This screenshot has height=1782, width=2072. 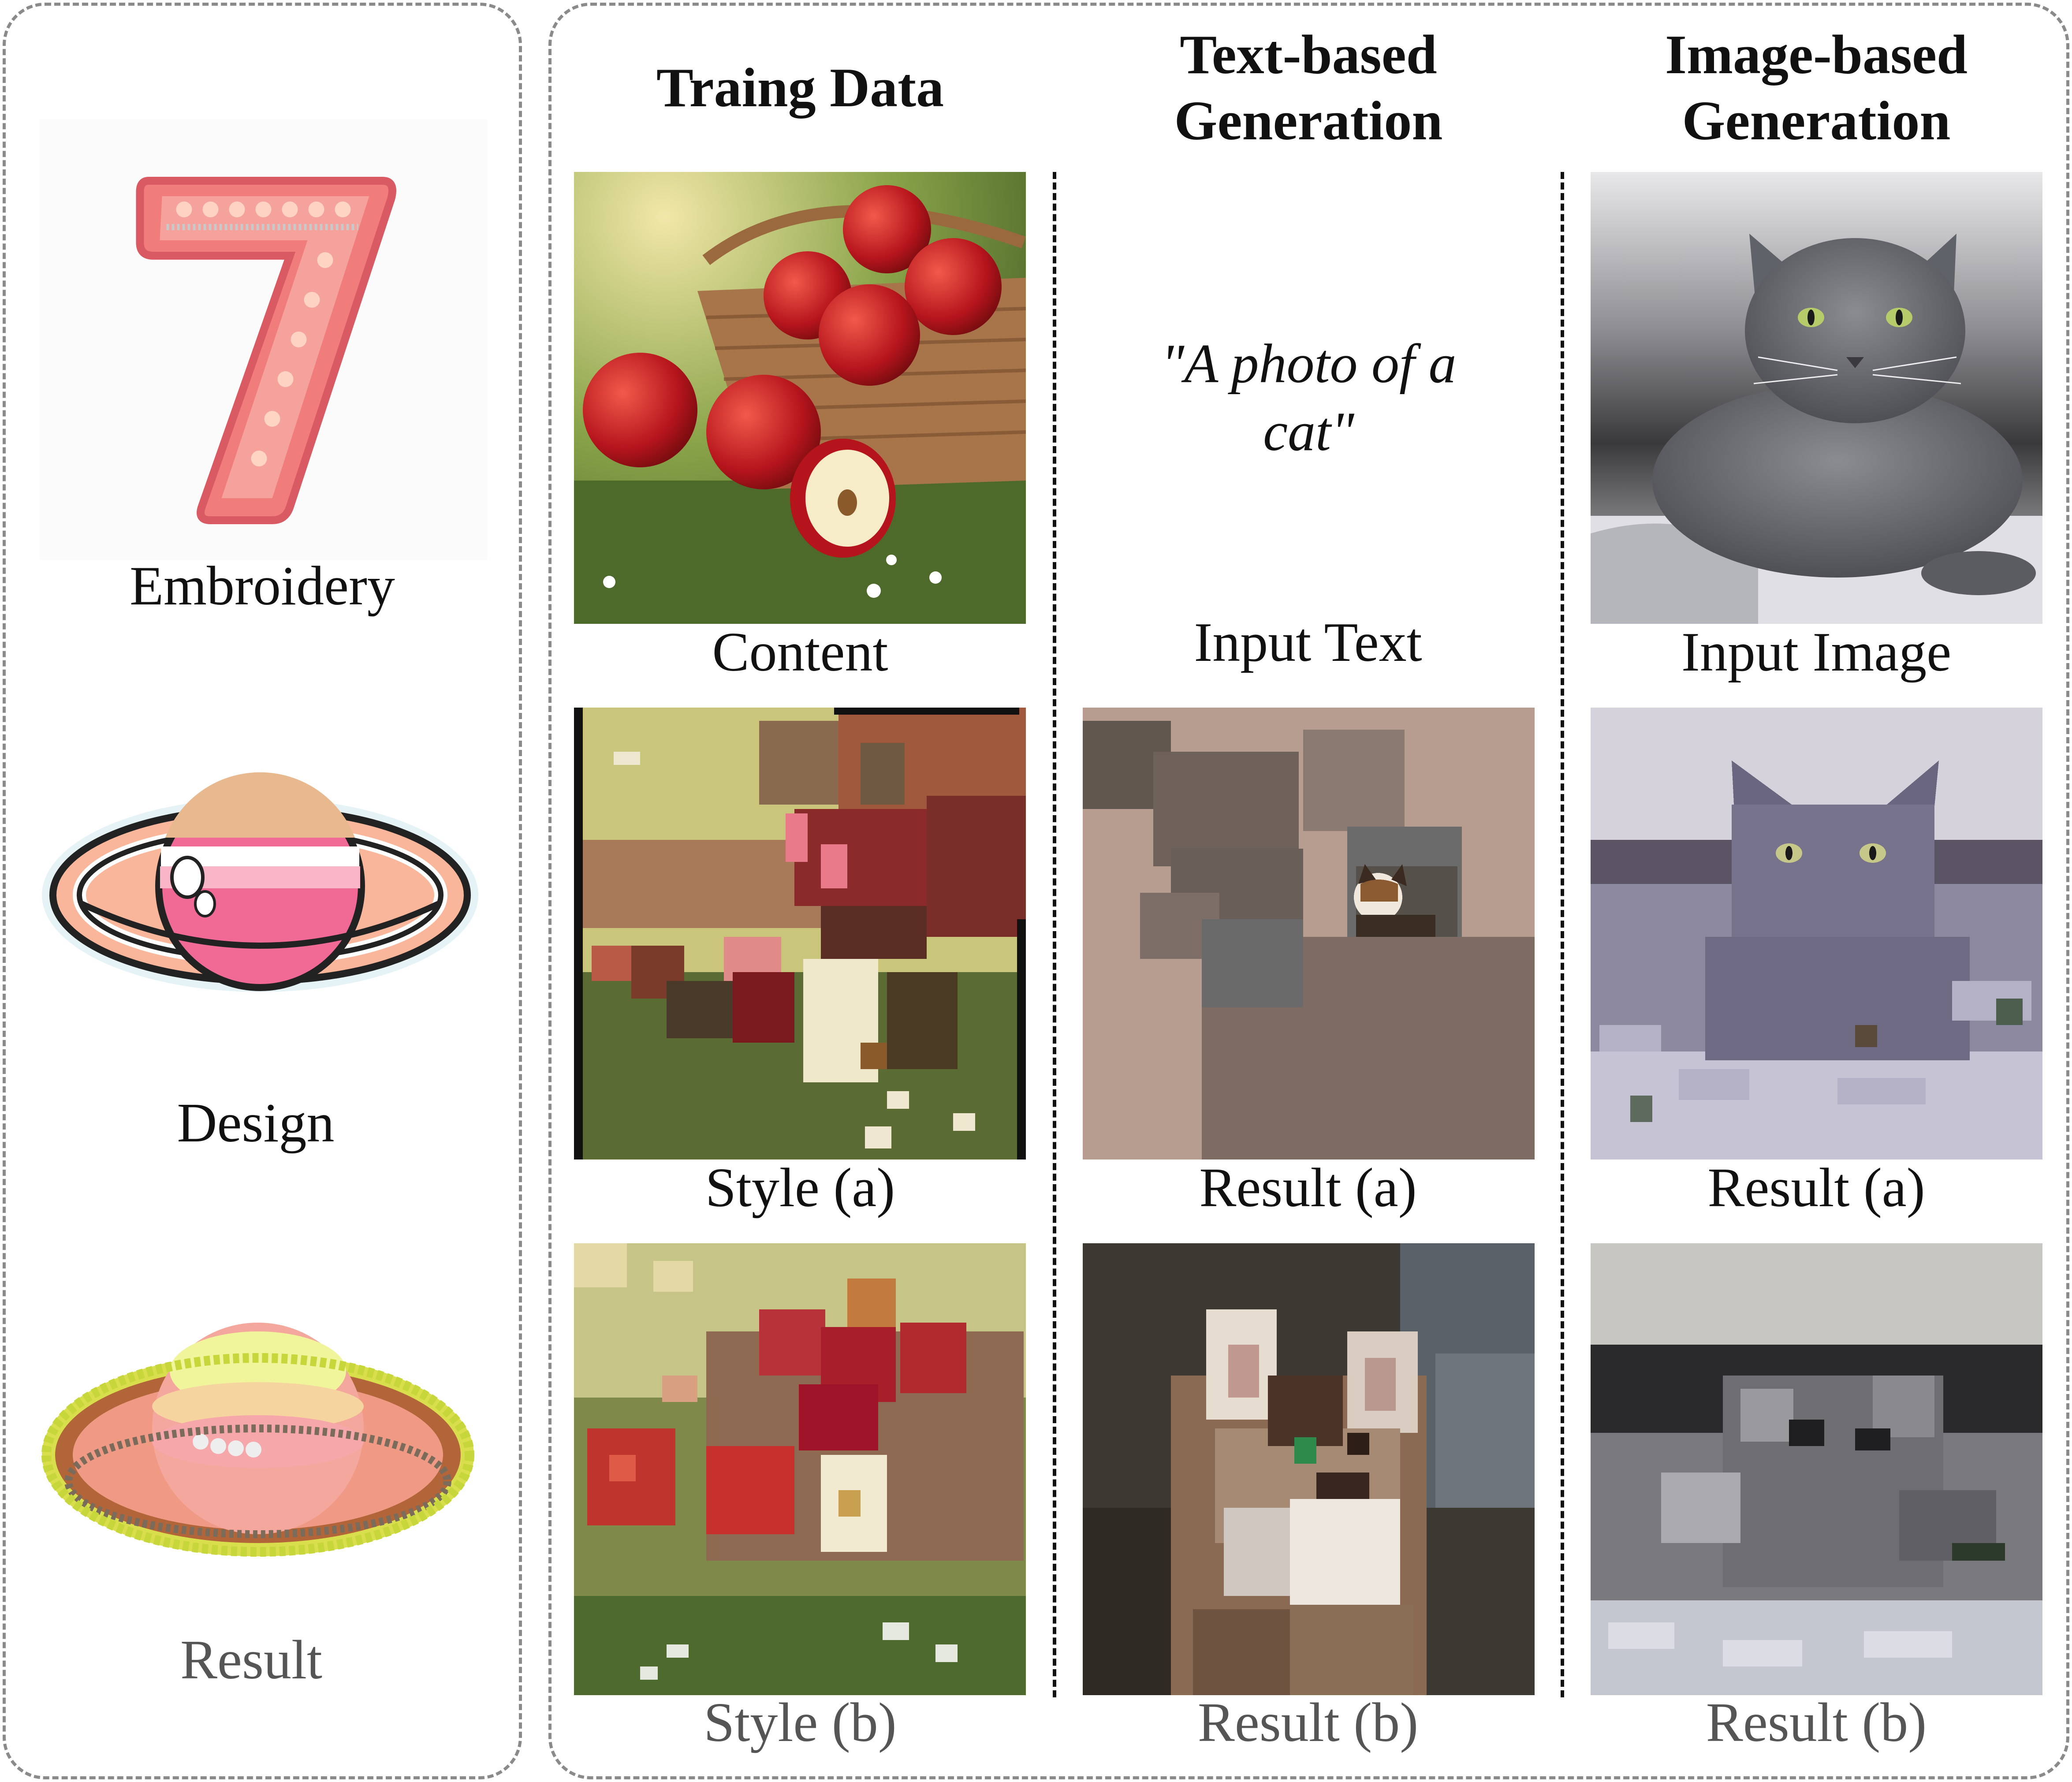 What do you see at coordinates (800, 1188) in the screenshot?
I see `caption-style-a: Style (a)` at bounding box center [800, 1188].